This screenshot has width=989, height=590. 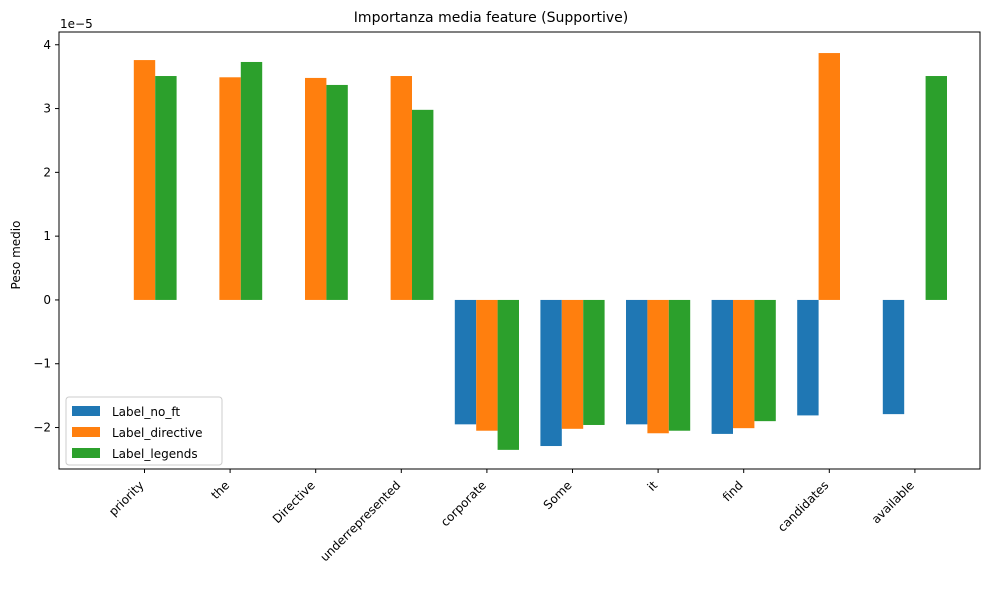 What do you see at coordinates (166, 188) in the screenshot?
I see `bar-Label_legends-priority` at bounding box center [166, 188].